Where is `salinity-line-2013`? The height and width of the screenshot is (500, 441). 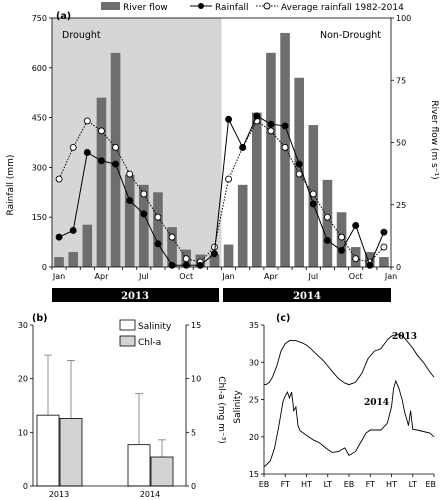
salinity-line-2013 is located at coordinates (349, 360).